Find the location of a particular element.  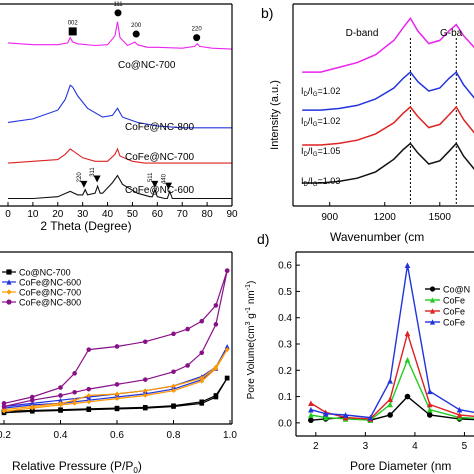

panel-c-x-tick-label: 0.8 is located at coordinates (174, 435).